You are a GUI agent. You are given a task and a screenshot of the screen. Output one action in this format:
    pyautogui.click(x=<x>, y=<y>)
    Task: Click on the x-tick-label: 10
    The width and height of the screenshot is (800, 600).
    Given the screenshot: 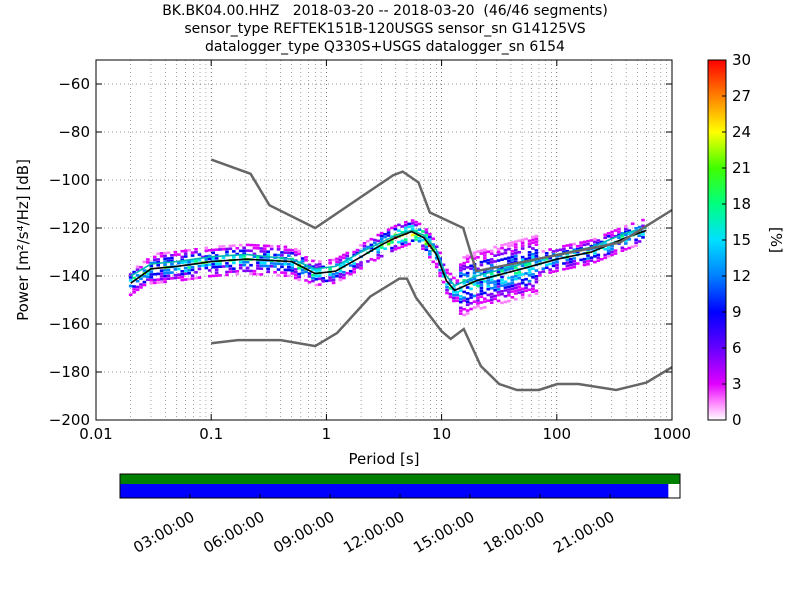 What is the action you would take?
    pyautogui.click(x=441, y=434)
    